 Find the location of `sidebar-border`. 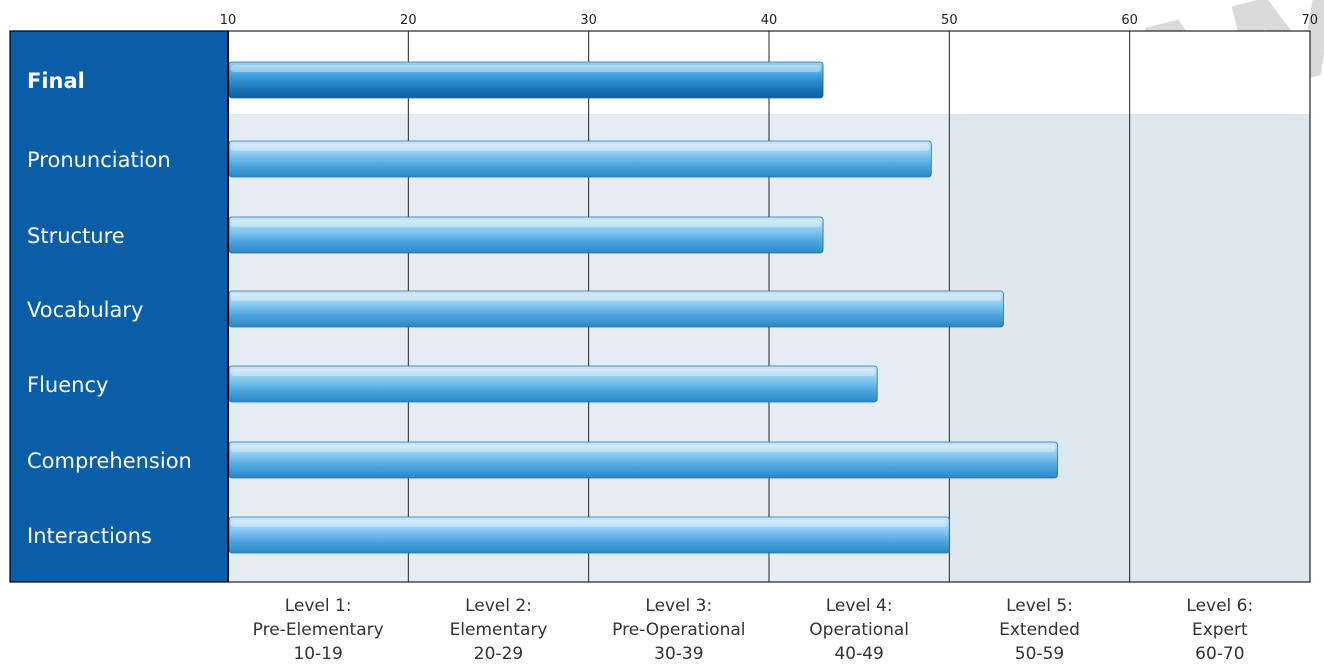

sidebar-border is located at coordinates (119, 306).